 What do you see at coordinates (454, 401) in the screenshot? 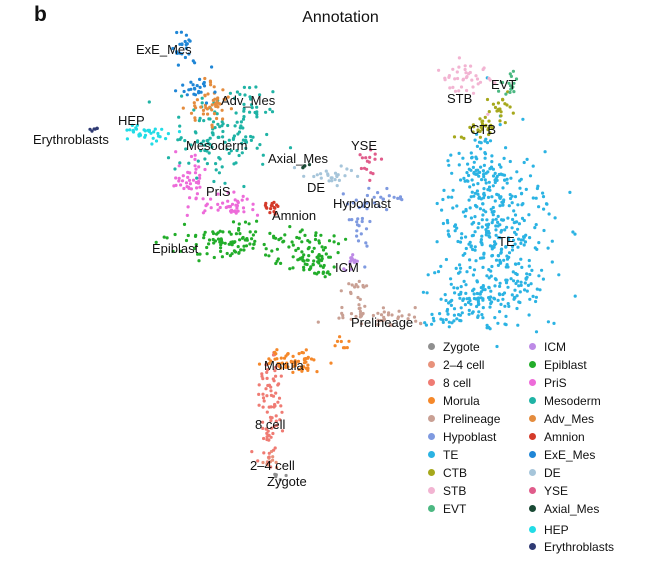
I see `legend-item-morula: Morula` at bounding box center [454, 401].